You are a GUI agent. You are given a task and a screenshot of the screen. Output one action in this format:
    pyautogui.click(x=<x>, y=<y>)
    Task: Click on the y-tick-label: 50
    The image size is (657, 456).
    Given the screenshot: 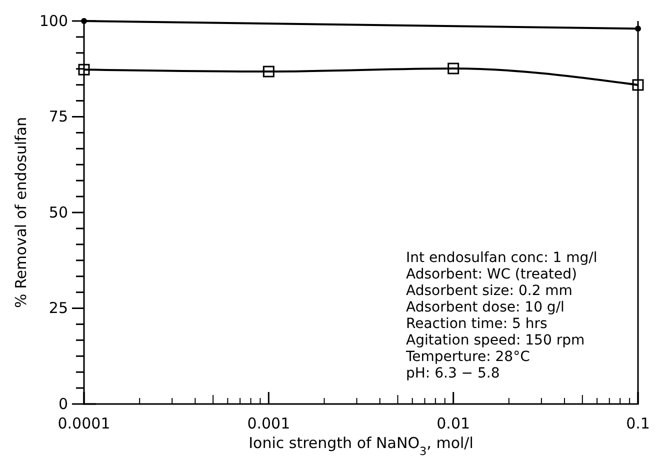 What is the action you would take?
    pyautogui.click(x=58, y=212)
    